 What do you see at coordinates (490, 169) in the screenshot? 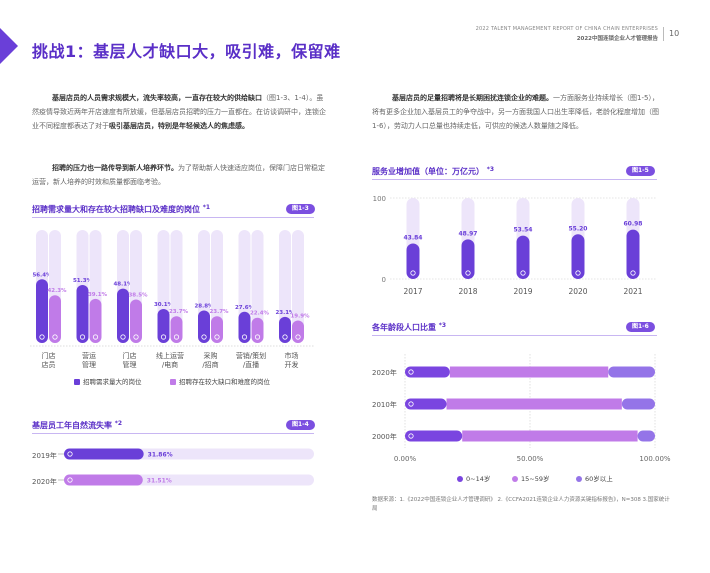
I see `fig15-note: *3` at bounding box center [490, 169].